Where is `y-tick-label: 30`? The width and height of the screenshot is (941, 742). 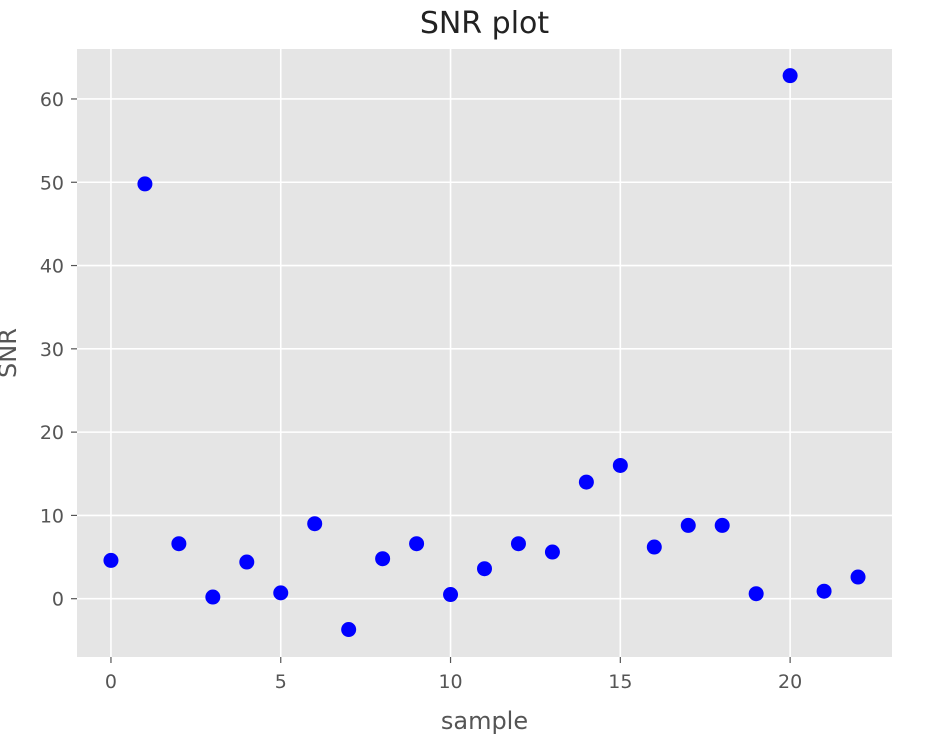
y-tick-label: 30 is located at coordinates (52, 350).